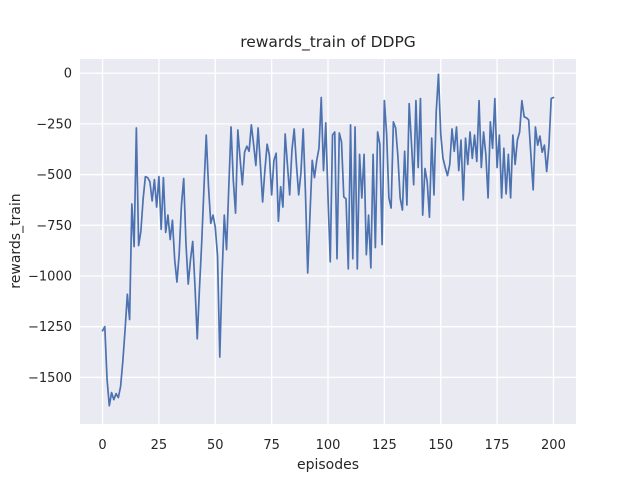 The width and height of the screenshot is (640, 480). What do you see at coordinates (328, 465) in the screenshot?
I see `x-axis-label: episodes` at bounding box center [328, 465].